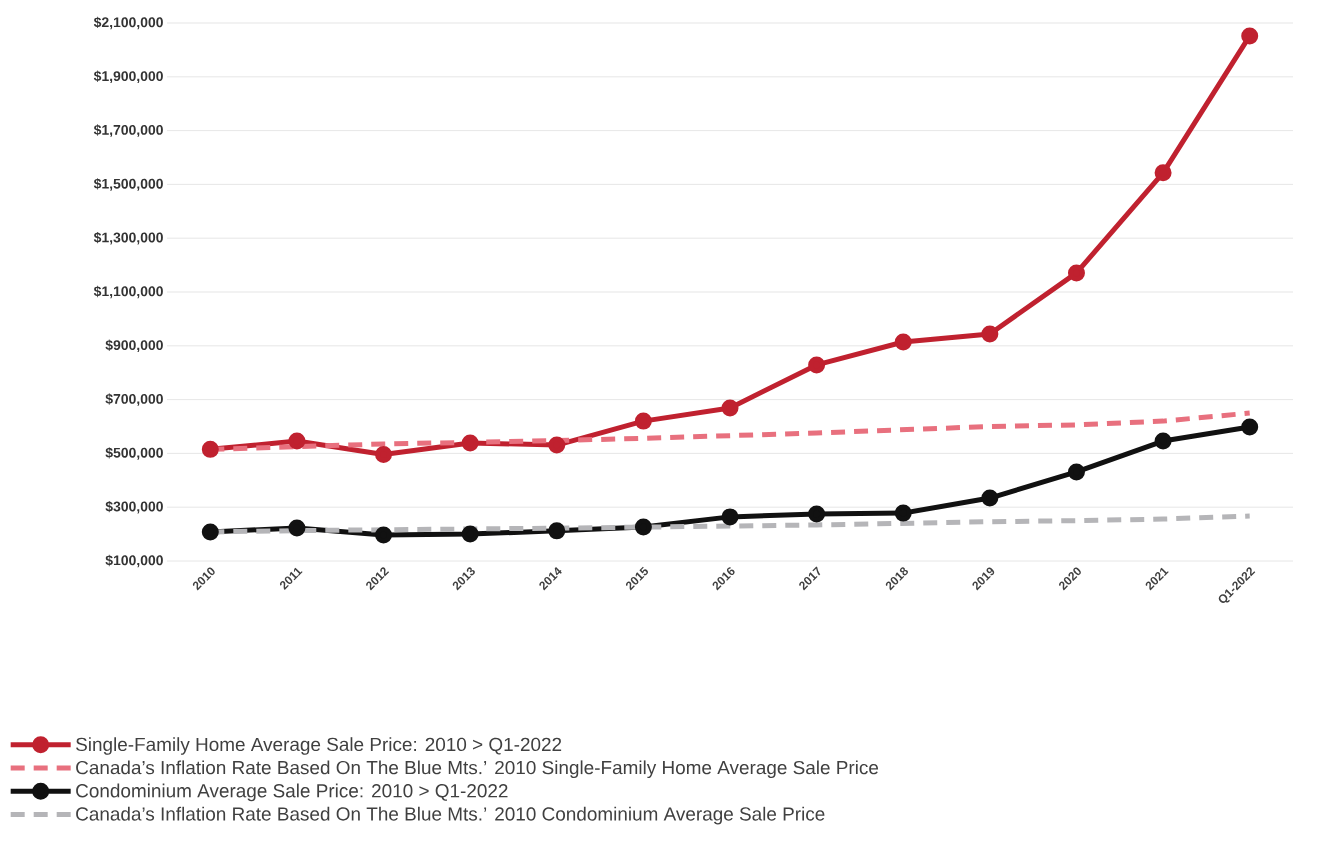 This screenshot has height=866, width=1335. Describe the element at coordinates (319, 746) in the screenshot. I see `legend-label: Single-Family Home Average Sale Price: 2010 > Q1-2022` at that location.